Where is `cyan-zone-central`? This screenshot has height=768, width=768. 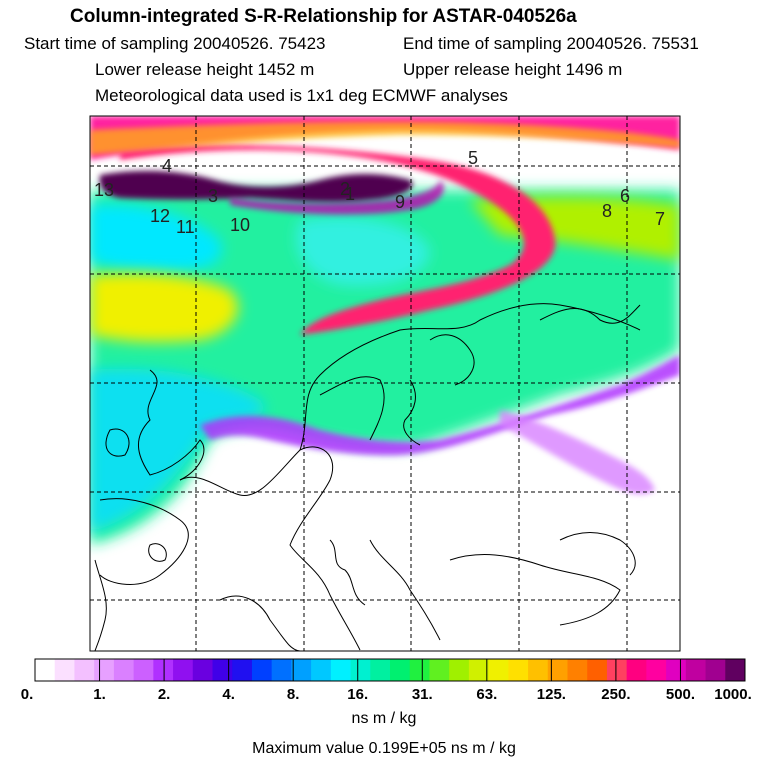 cyan-zone-central is located at coordinates (363, 251).